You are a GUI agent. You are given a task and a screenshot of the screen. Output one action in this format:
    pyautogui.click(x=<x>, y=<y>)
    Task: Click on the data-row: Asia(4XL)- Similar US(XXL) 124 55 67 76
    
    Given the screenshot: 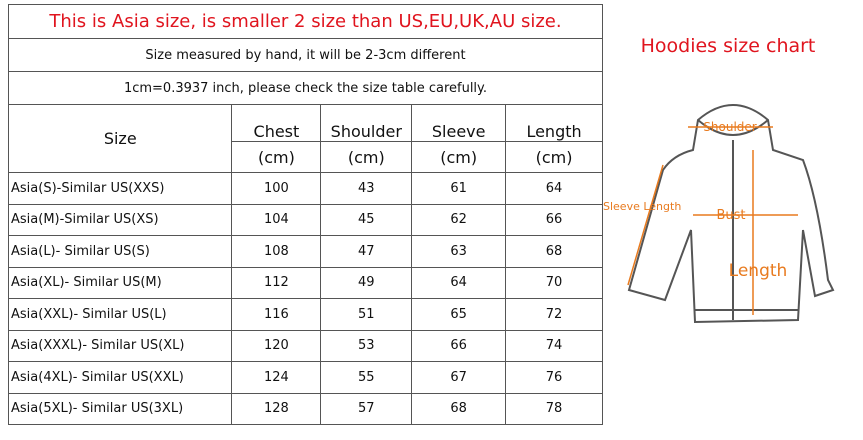 What is the action you would take?
    pyautogui.click(x=305, y=377)
    